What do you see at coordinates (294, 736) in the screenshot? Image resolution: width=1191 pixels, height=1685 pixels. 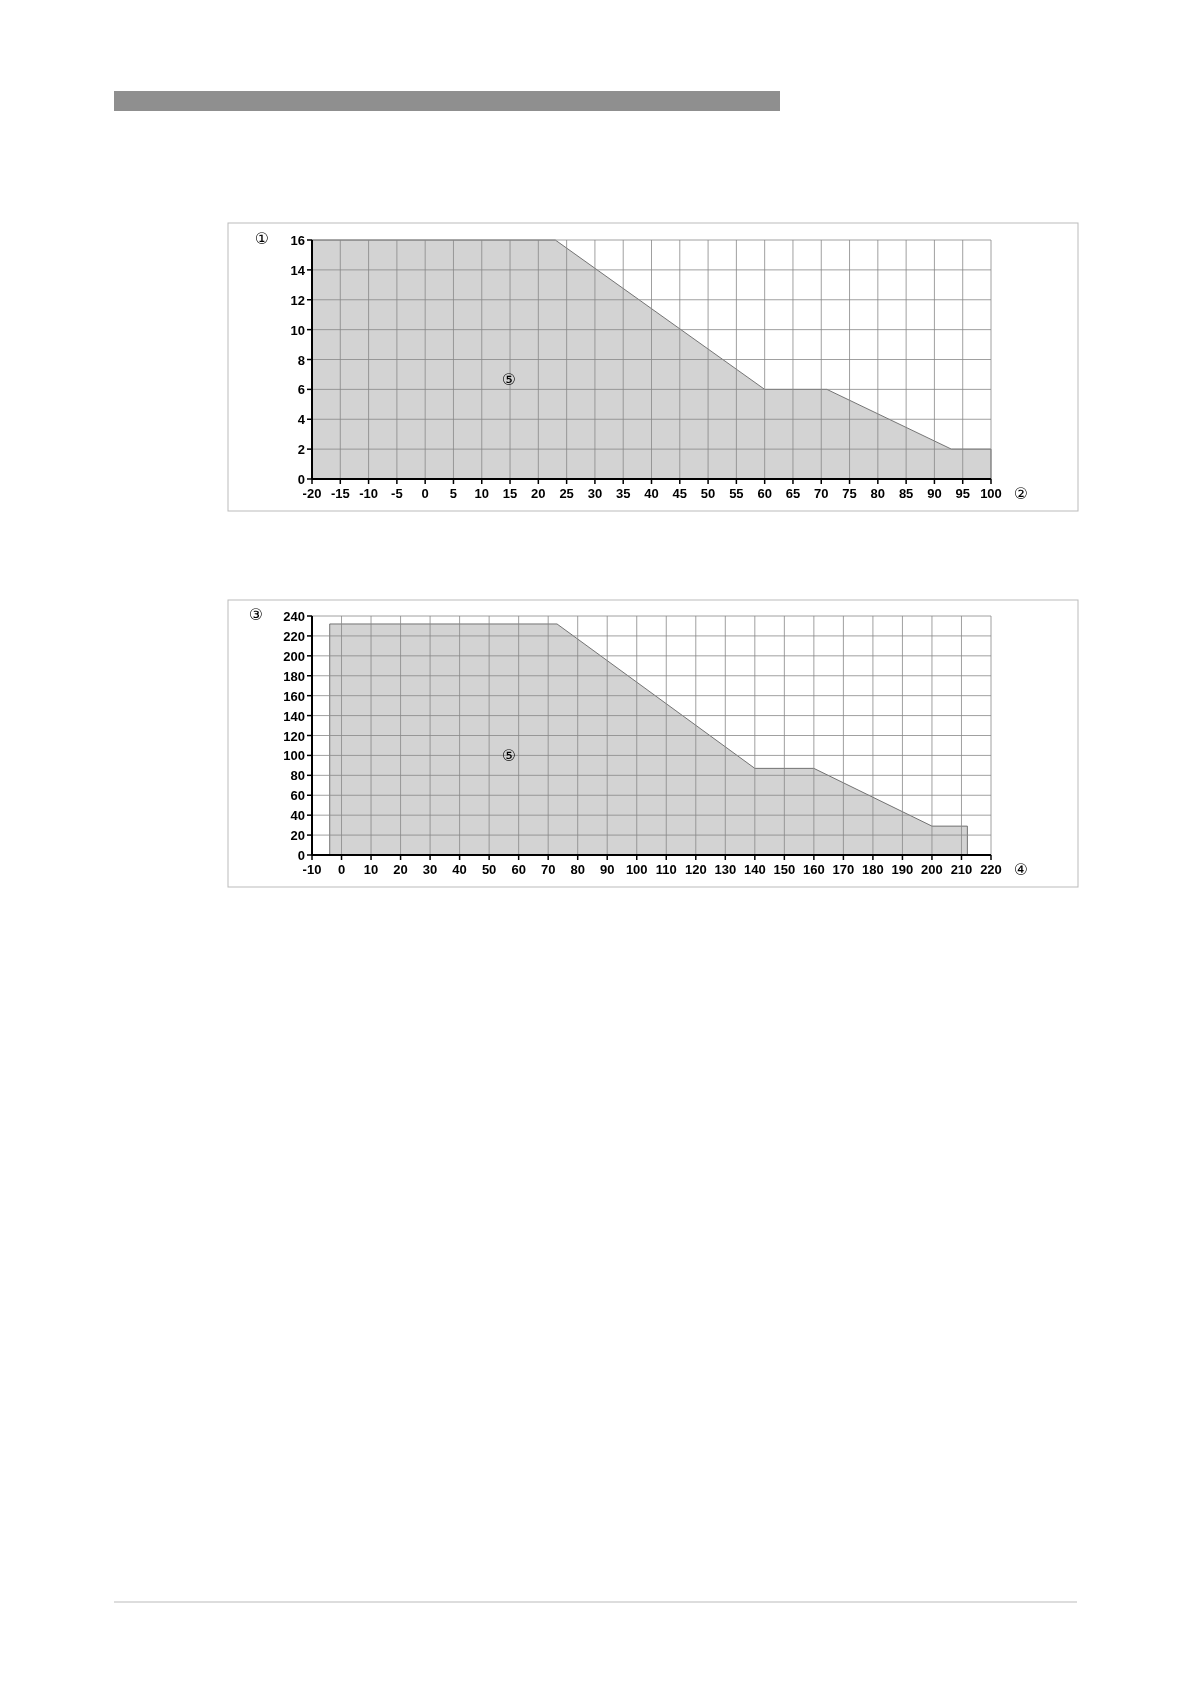 I see `y-tick-label: 120` at bounding box center [294, 736].